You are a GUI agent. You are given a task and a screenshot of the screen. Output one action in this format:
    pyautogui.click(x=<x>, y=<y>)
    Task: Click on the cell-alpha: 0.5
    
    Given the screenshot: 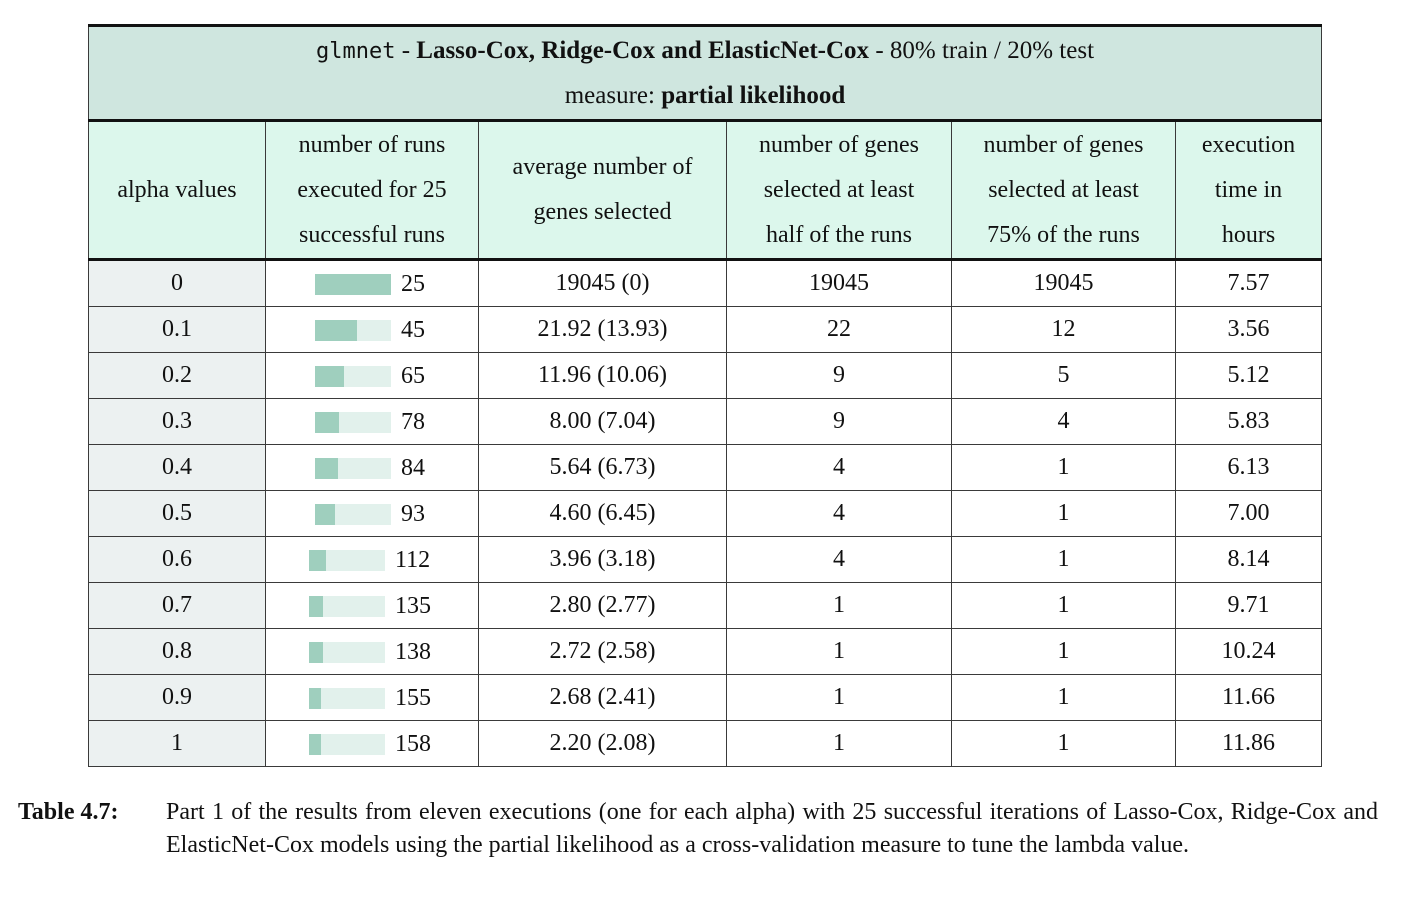 What is the action you would take?
    pyautogui.click(x=177, y=513)
    